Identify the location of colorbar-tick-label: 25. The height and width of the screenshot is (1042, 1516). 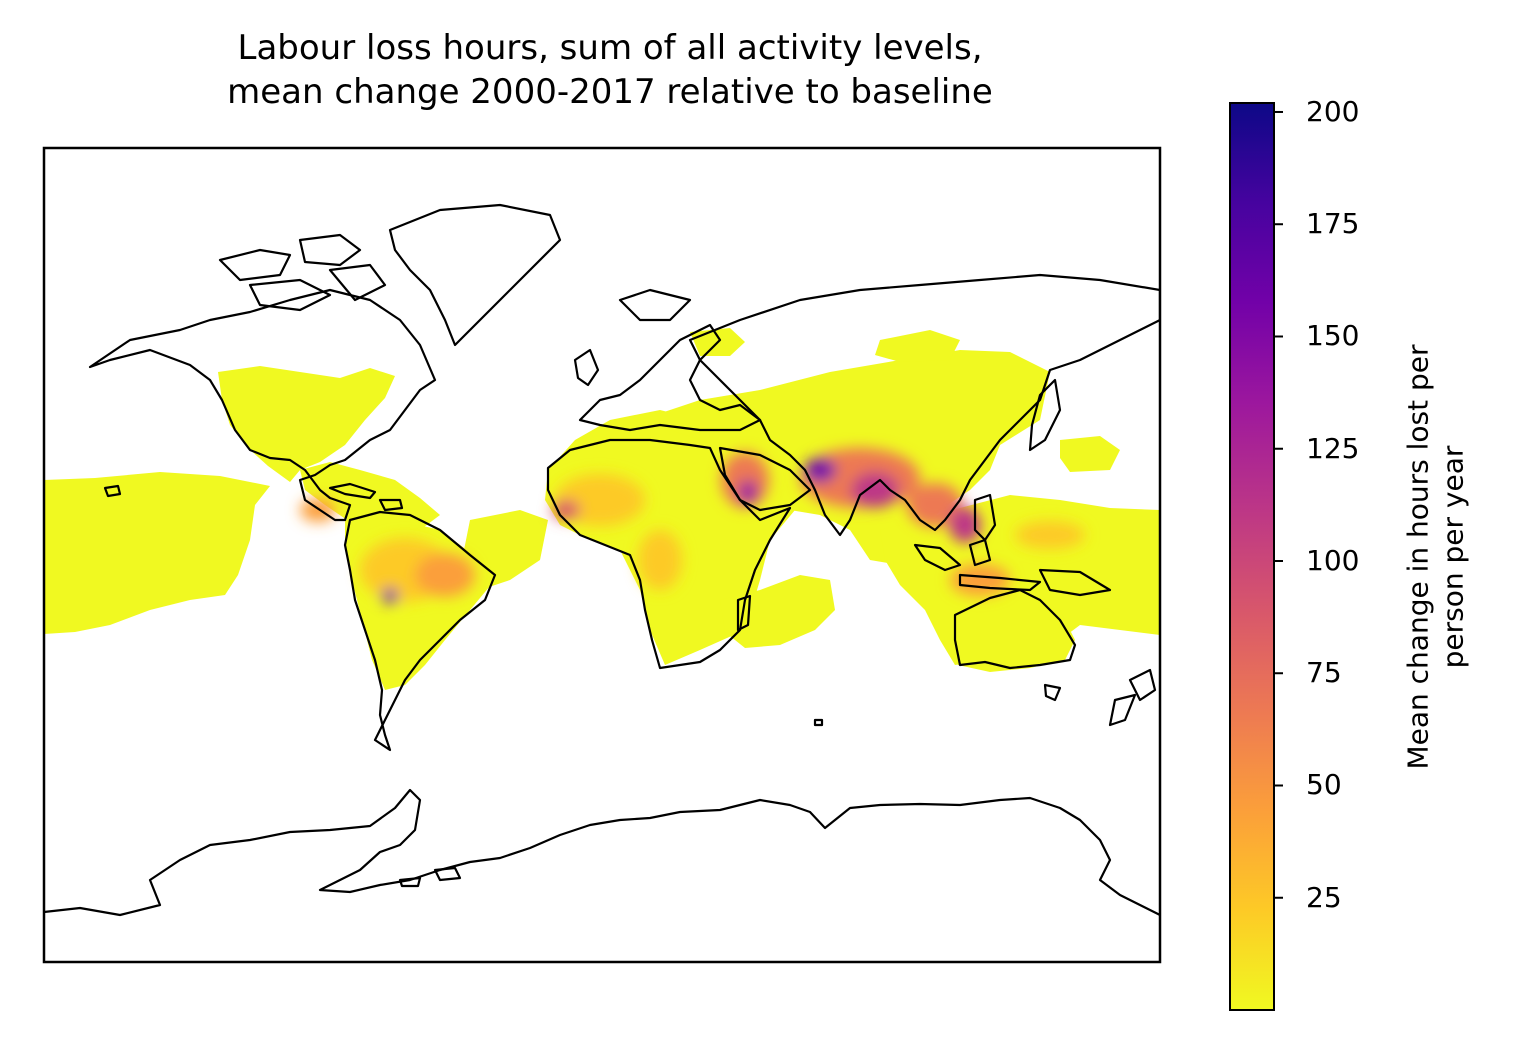
(1324, 897).